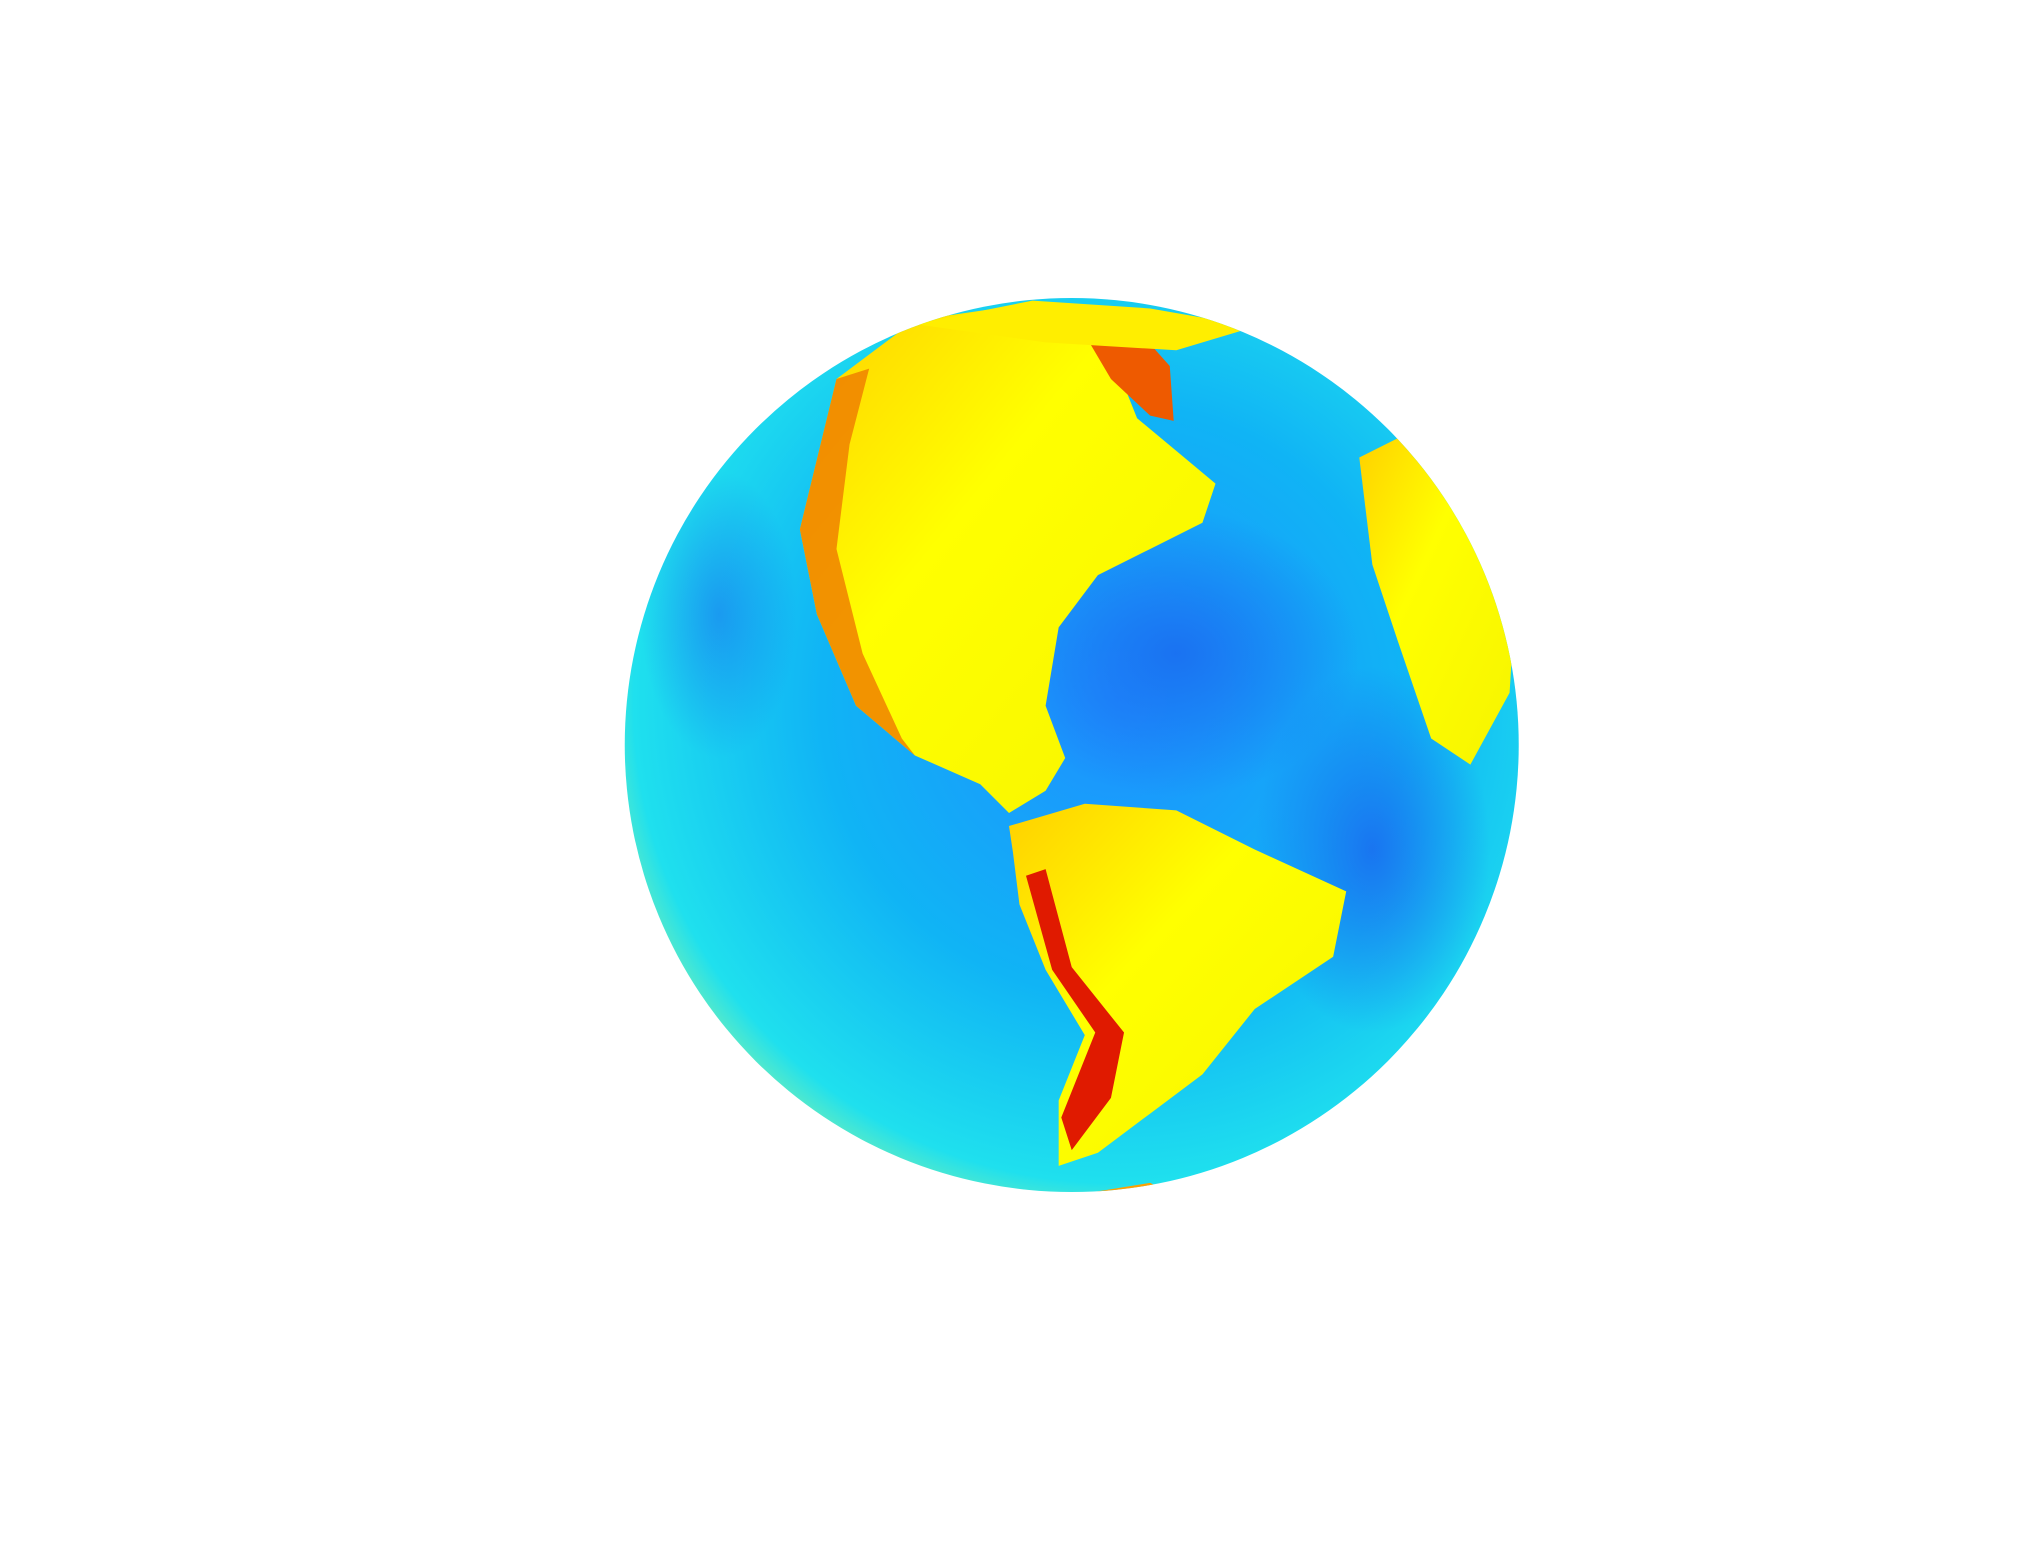  I want to click on north-america, so click(1007, 558).